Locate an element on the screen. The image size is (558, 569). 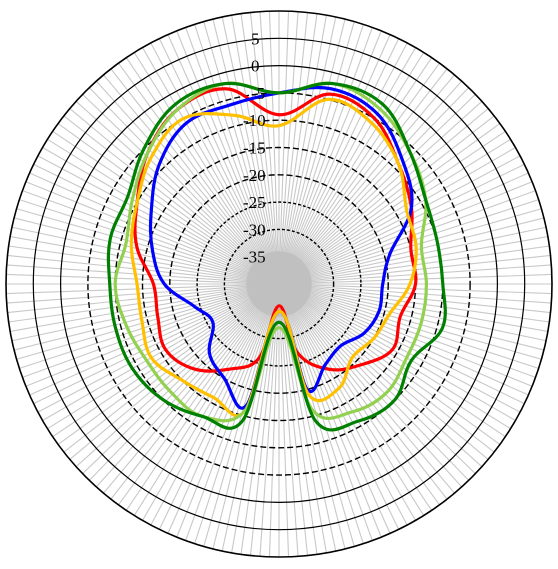
ring--25 is located at coordinates (279, 284).